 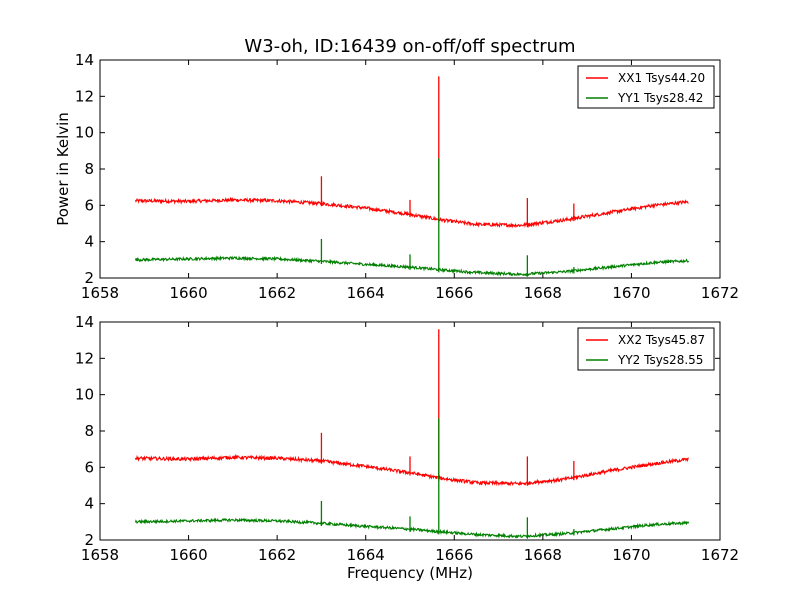 What do you see at coordinates (412, 528) in the screenshot?
I see `series-line-yy2` at bounding box center [412, 528].